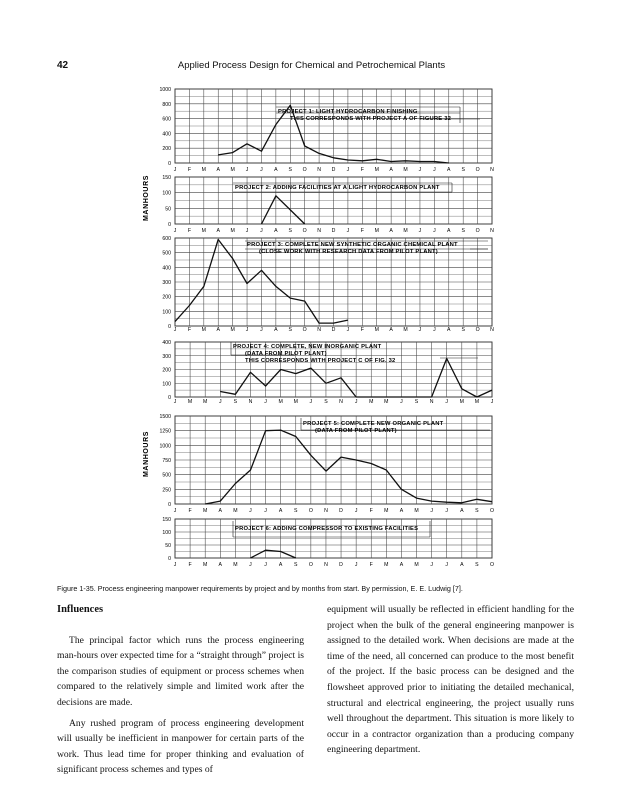 The width and height of the screenshot is (623, 800). I want to click on y-tick-label: 0, so click(169, 225).